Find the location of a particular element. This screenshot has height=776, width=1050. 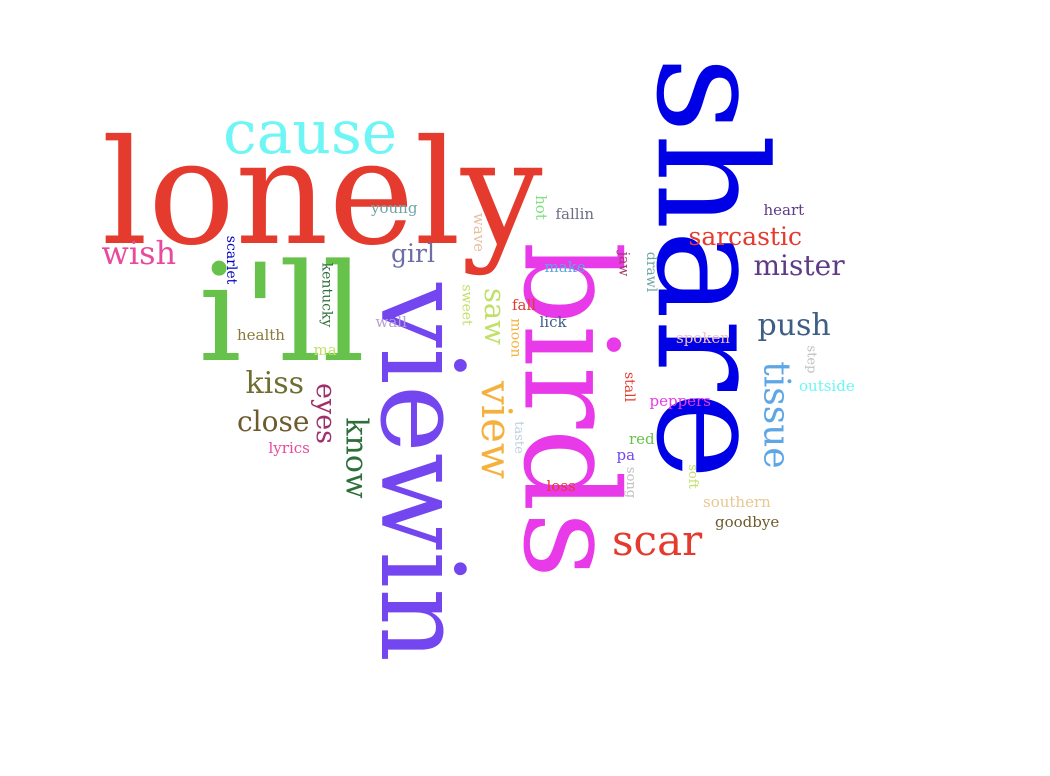

word-ill: i'll is located at coordinates (282, 313).